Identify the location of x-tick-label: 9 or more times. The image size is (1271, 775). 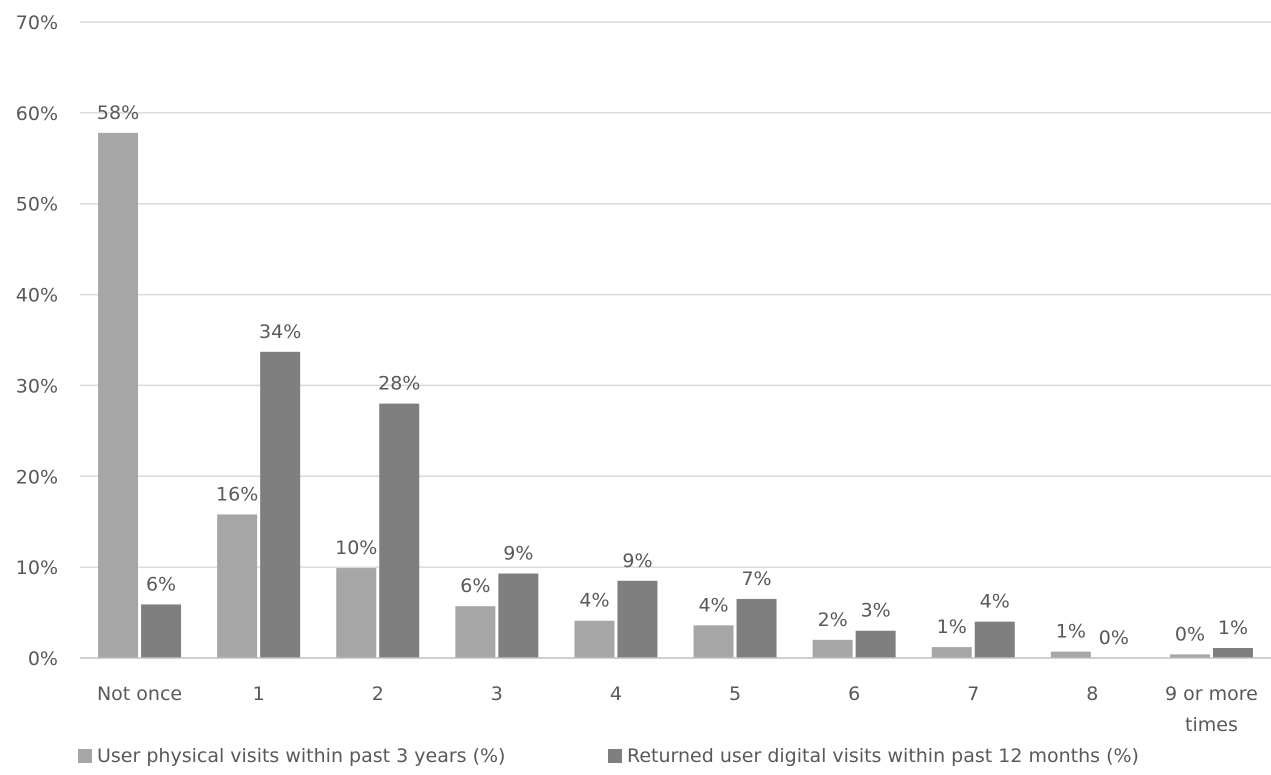
(1211, 709).